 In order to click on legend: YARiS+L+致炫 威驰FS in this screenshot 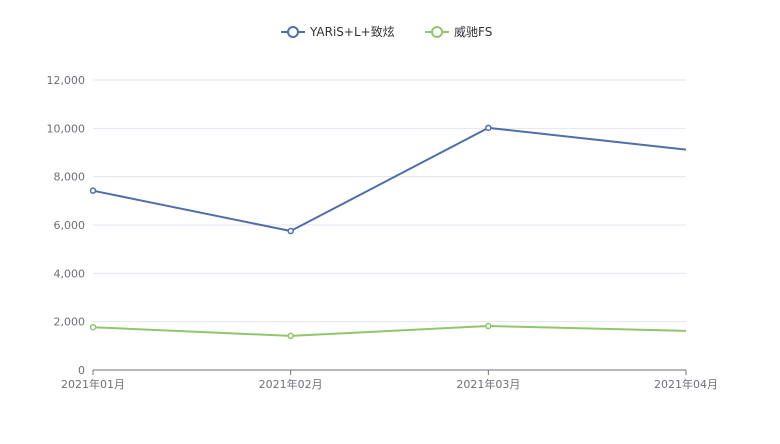, I will do `click(386, 31)`.